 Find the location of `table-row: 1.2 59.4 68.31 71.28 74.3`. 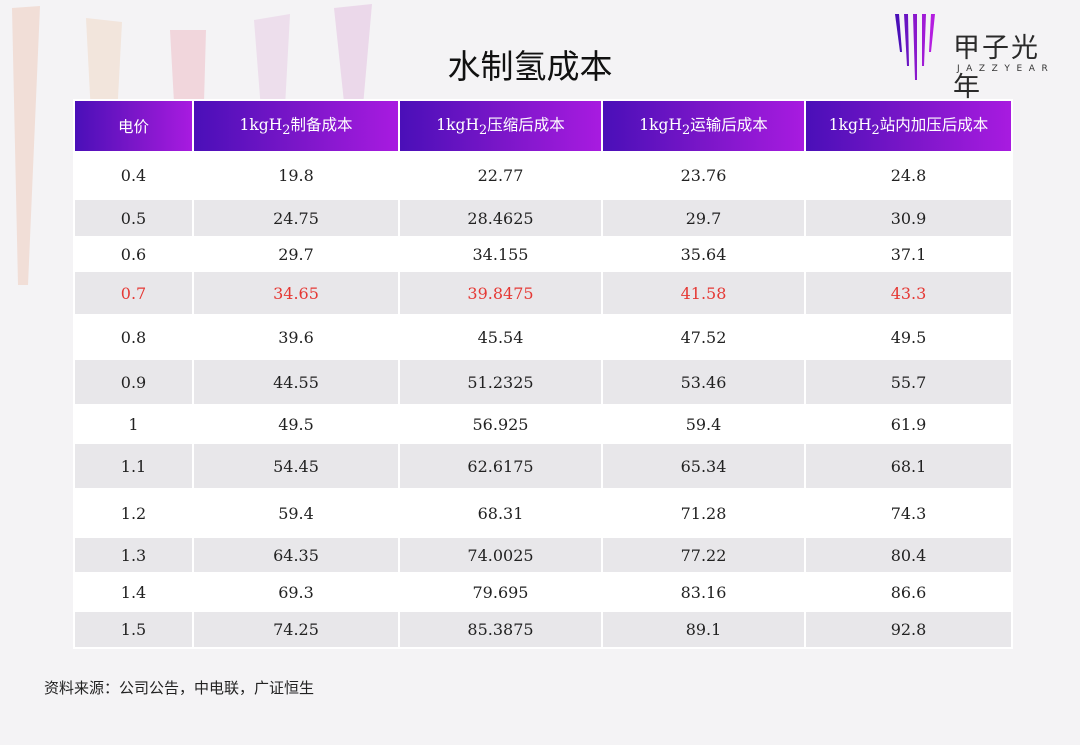

table-row: 1.2 59.4 68.31 71.28 74.3 is located at coordinates (543, 513).